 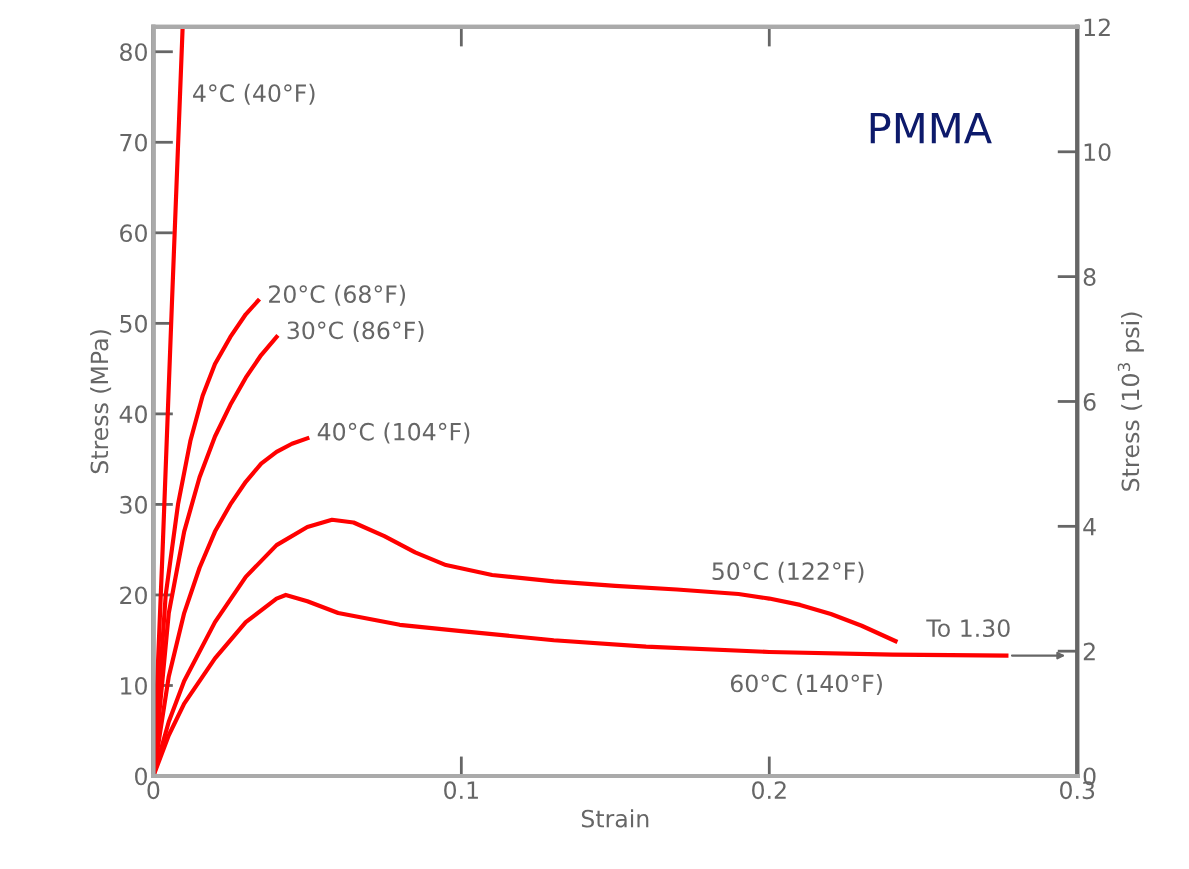 What do you see at coordinates (133, 414) in the screenshot?
I see `y-tick-label: 40` at bounding box center [133, 414].